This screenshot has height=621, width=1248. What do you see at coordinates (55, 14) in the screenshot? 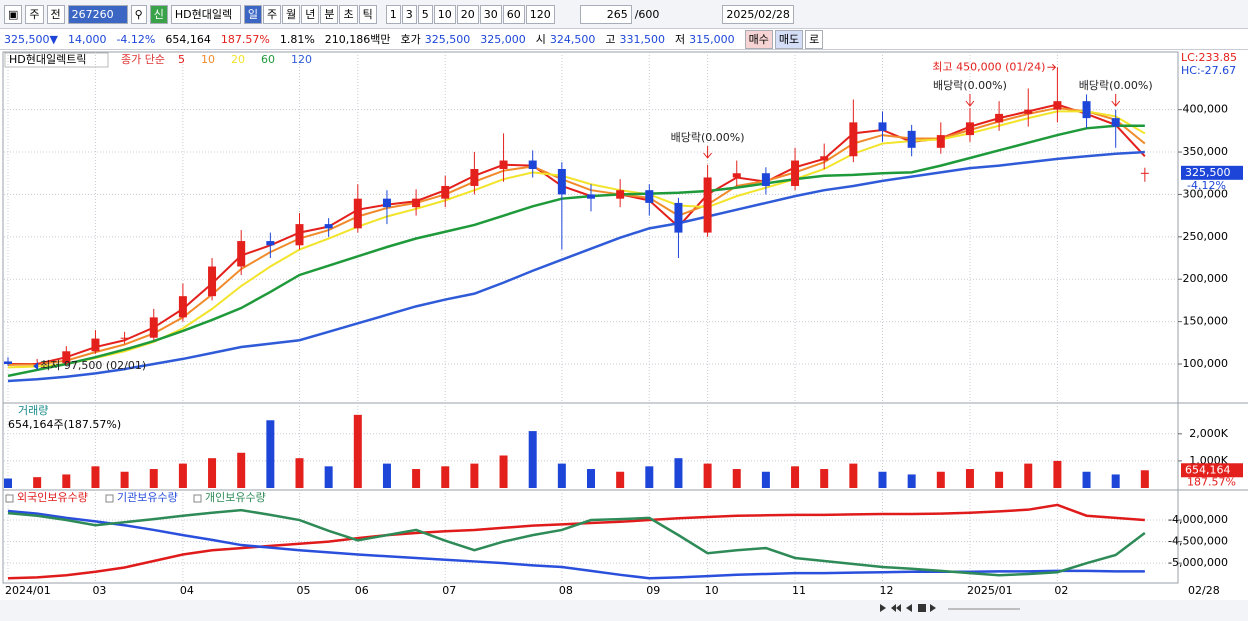
I see `prev-button: 전` at bounding box center [55, 14].